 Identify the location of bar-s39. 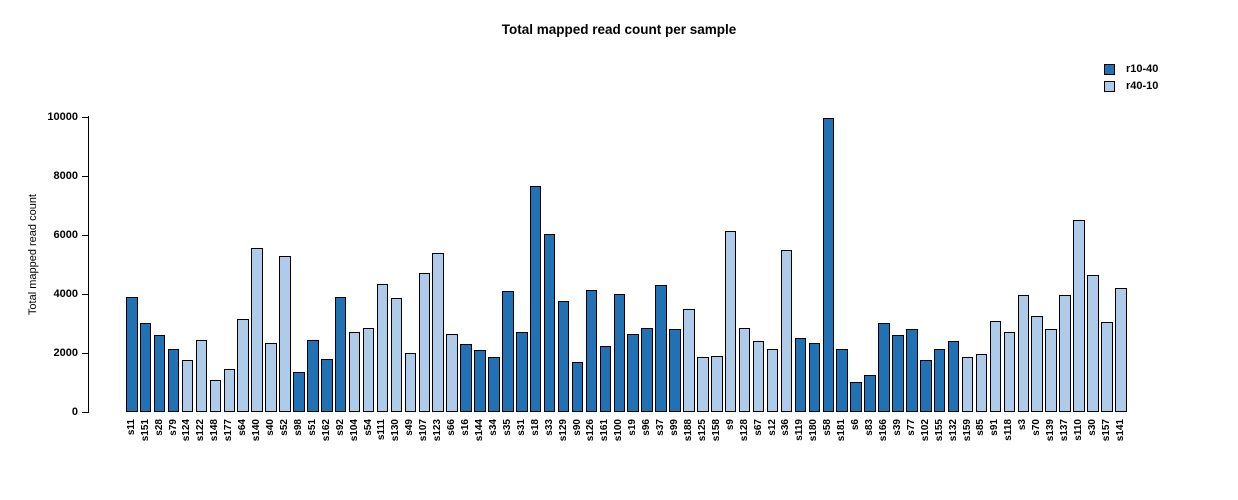
(898, 373).